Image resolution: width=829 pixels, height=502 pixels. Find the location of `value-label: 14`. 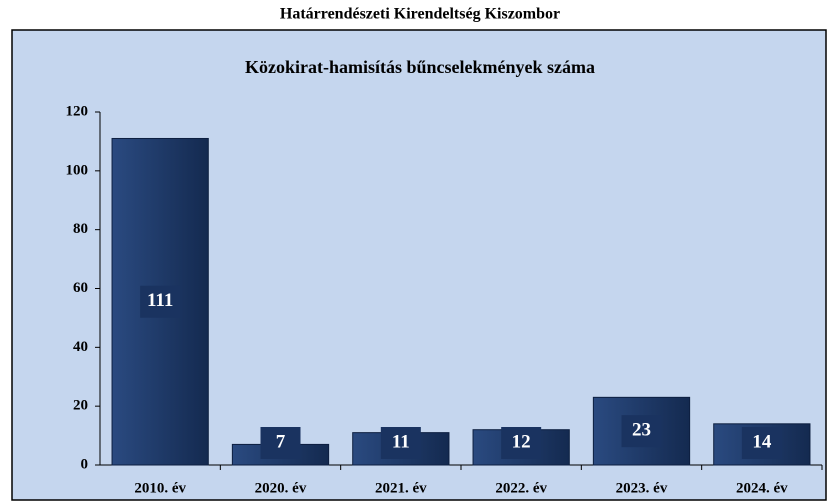

value-label: 14 is located at coordinates (762, 441).